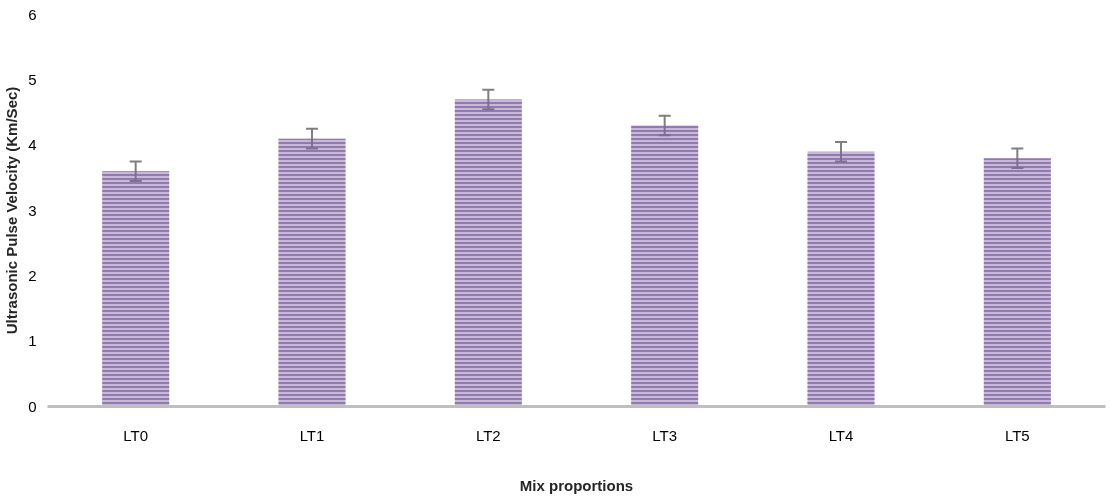 Image resolution: width=1120 pixels, height=504 pixels. I want to click on x-tick-label: LT1, so click(312, 435).